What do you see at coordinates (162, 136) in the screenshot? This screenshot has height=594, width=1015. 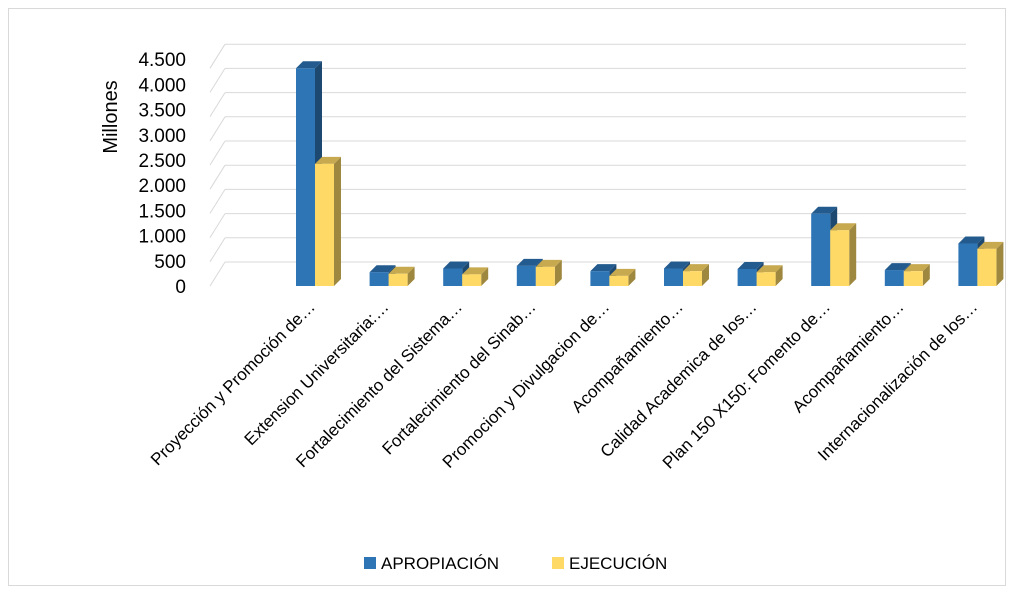 I see `y-tick-label: 3.000` at bounding box center [162, 136].